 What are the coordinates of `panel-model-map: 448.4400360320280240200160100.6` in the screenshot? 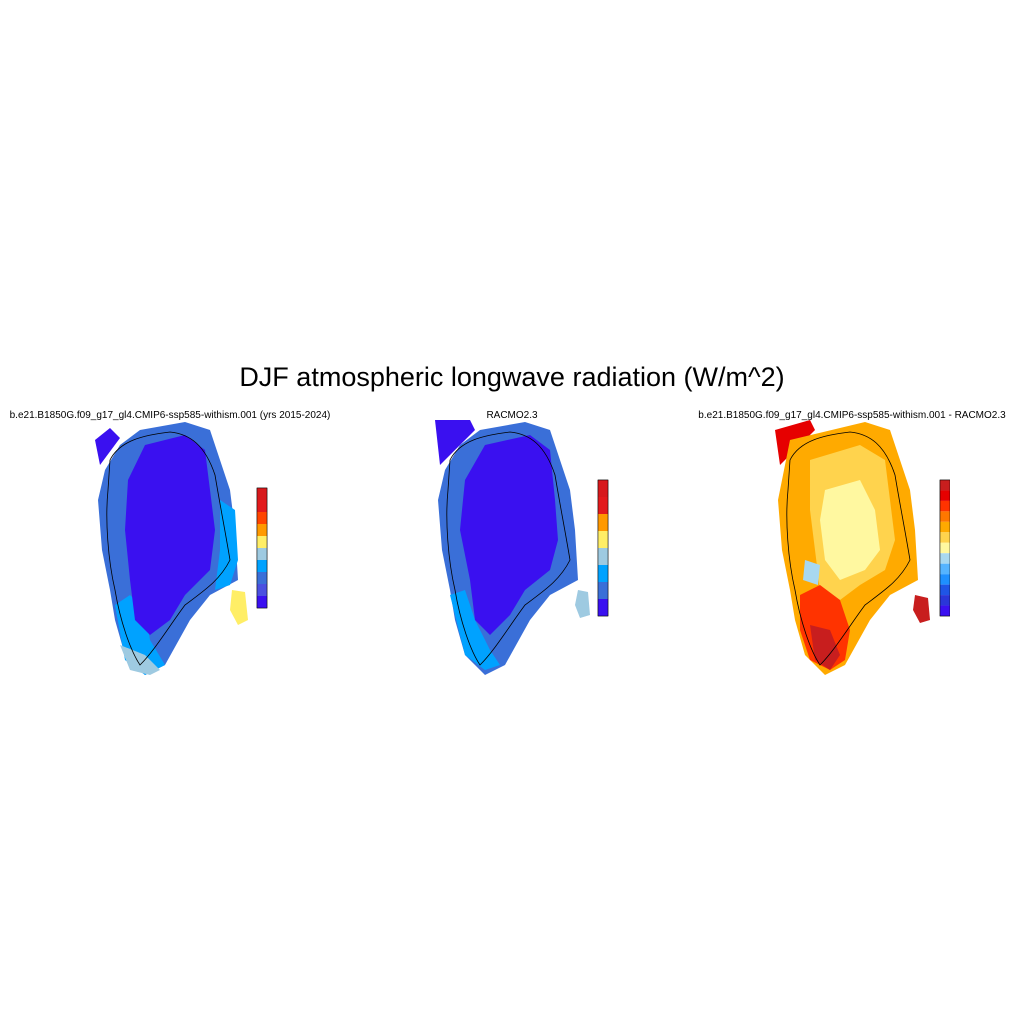 It's located at (181, 548).